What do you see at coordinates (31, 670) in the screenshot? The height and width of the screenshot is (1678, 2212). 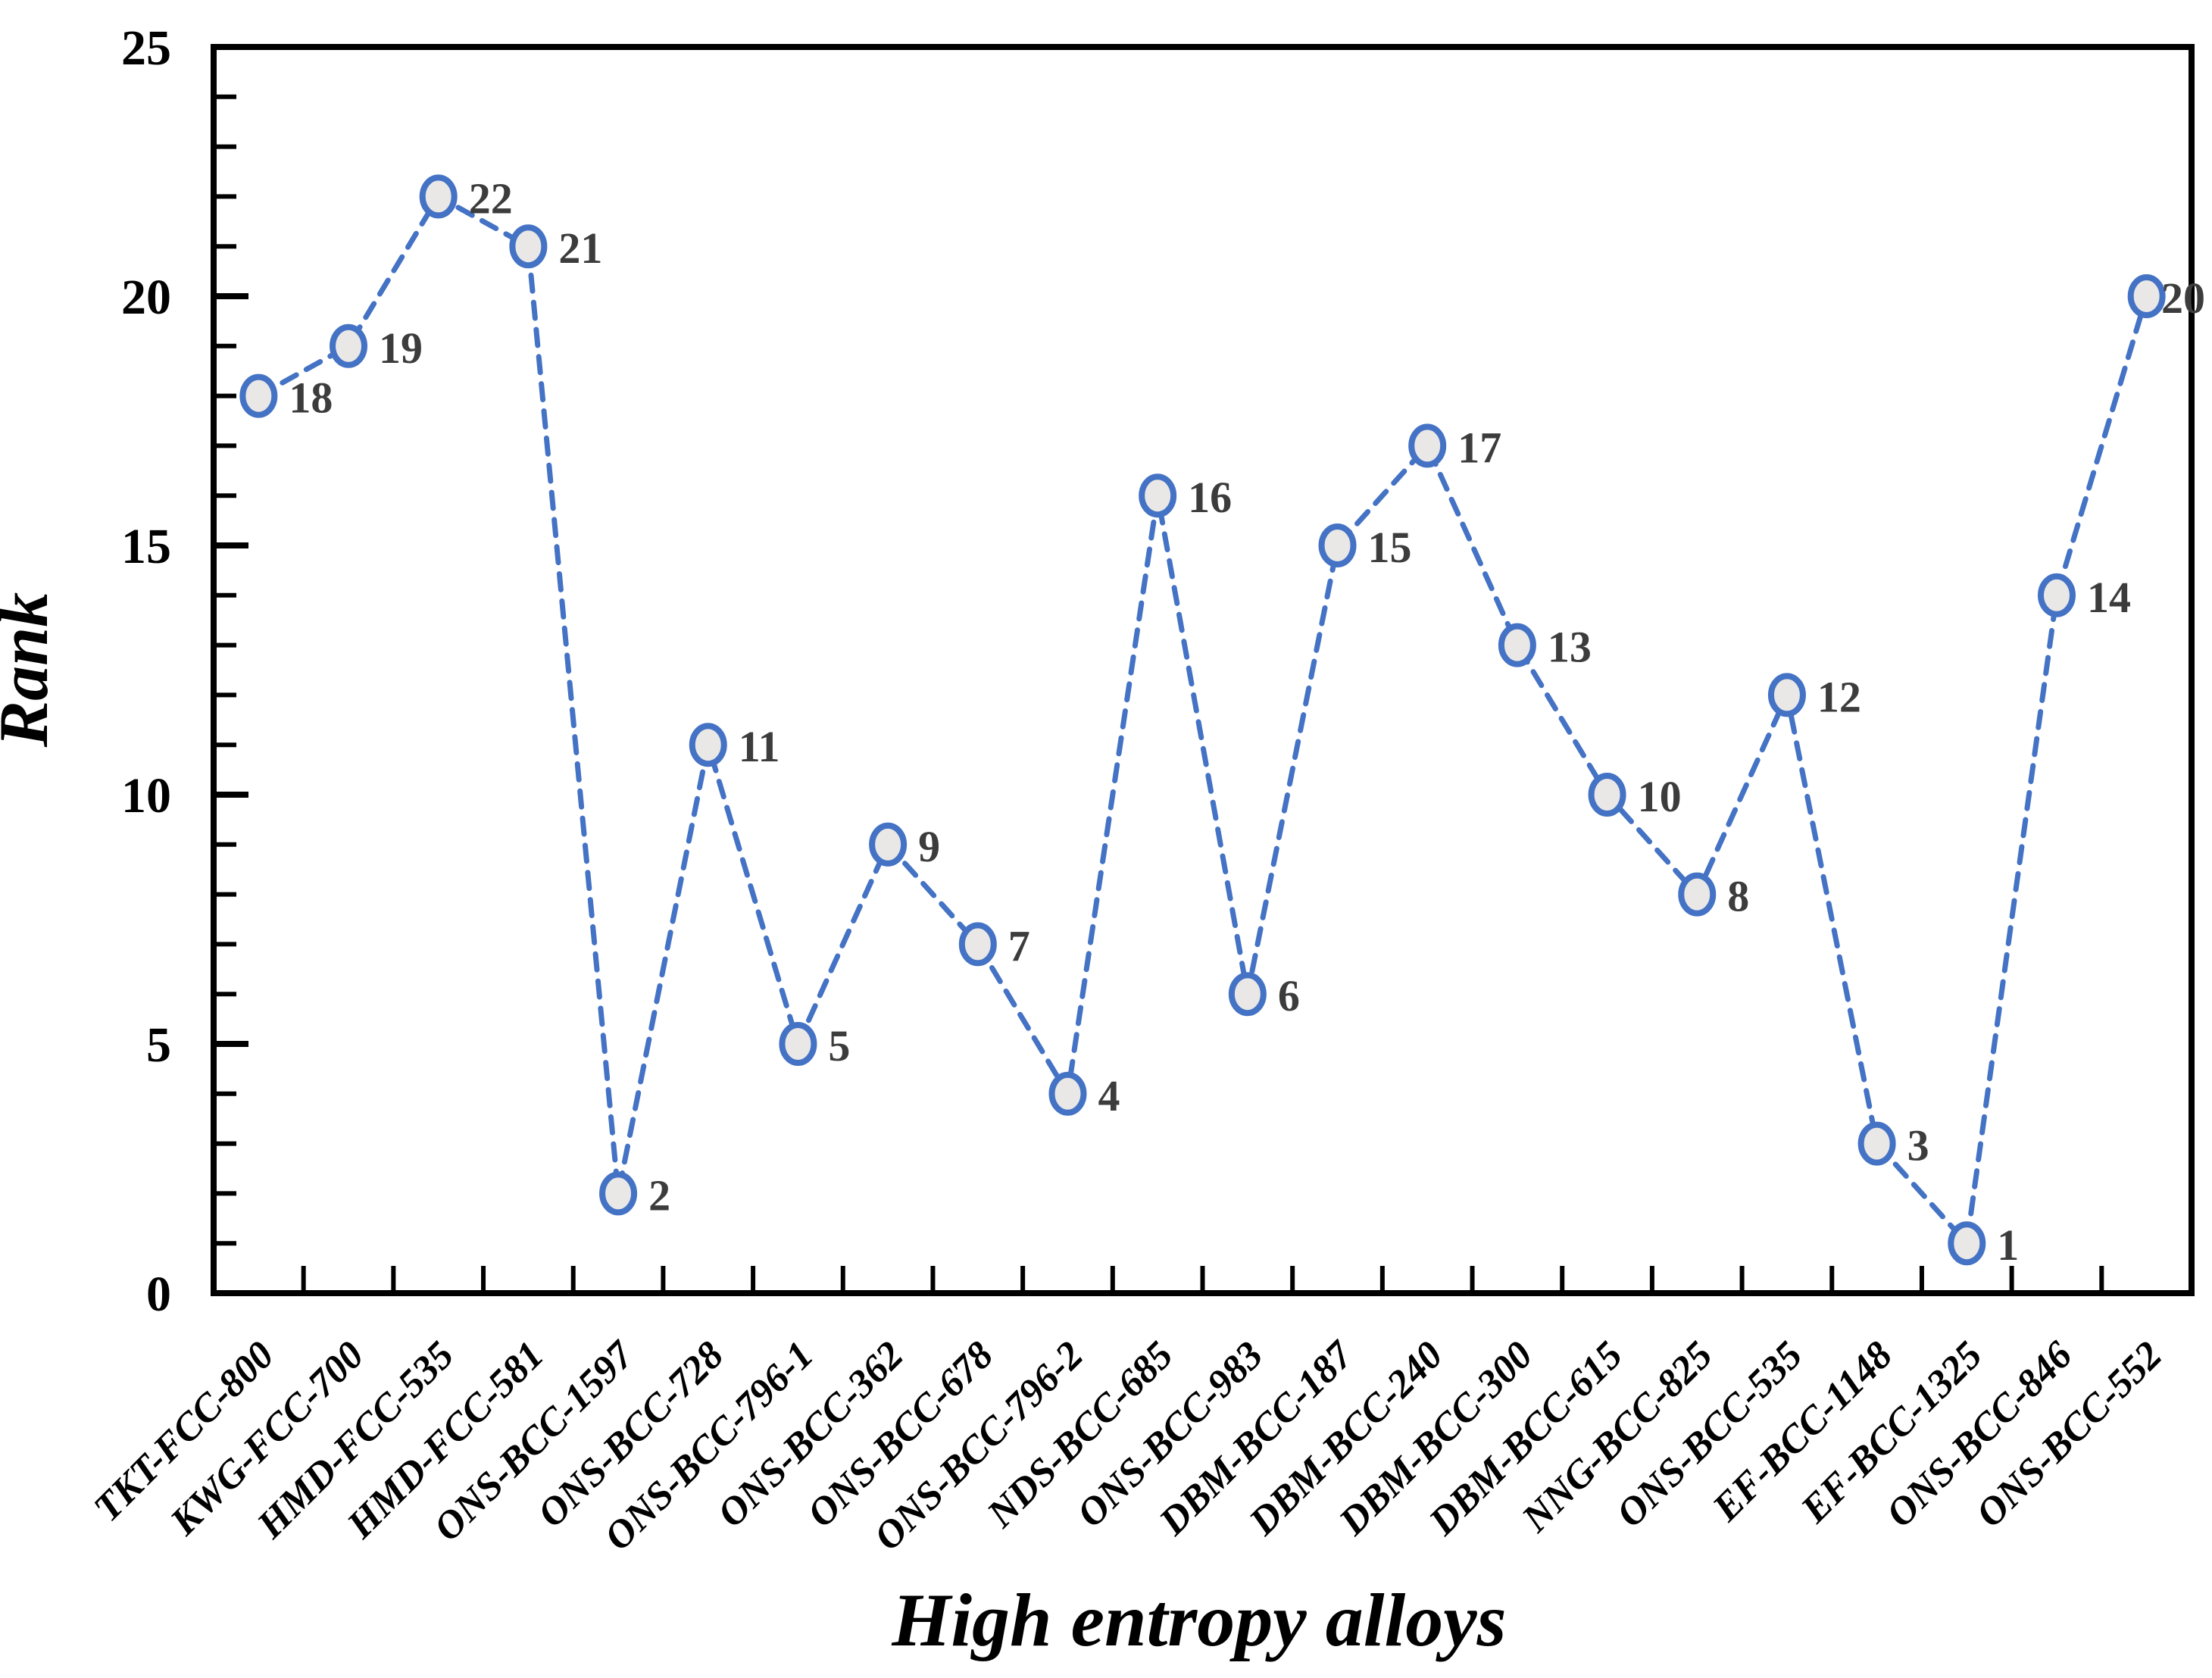 I see `y-axis-title: Rank` at bounding box center [31, 670].